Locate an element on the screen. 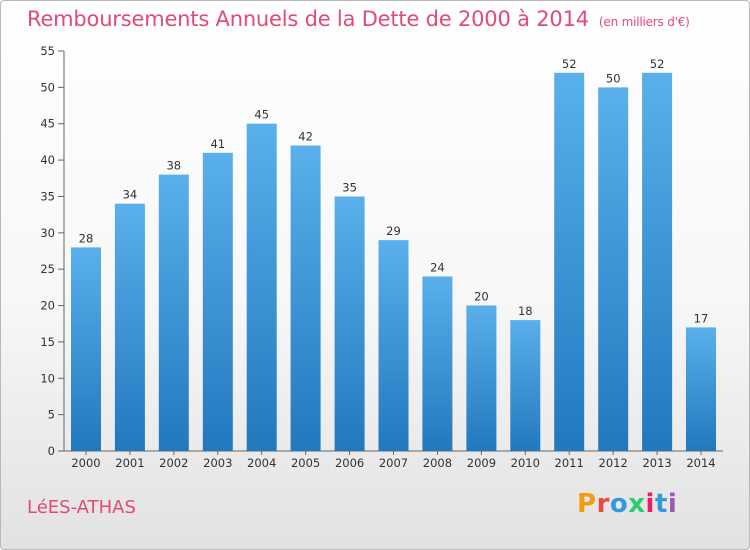 This screenshot has height=550, width=750. y-tick-label: 10 is located at coordinates (47, 378).